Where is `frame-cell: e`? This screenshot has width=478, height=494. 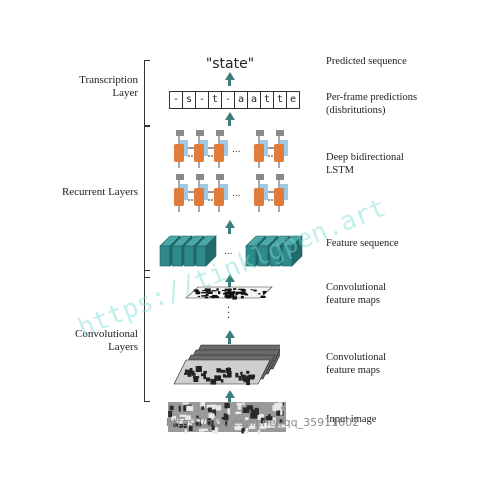
frame-cell: e is located at coordinates (293, 99).